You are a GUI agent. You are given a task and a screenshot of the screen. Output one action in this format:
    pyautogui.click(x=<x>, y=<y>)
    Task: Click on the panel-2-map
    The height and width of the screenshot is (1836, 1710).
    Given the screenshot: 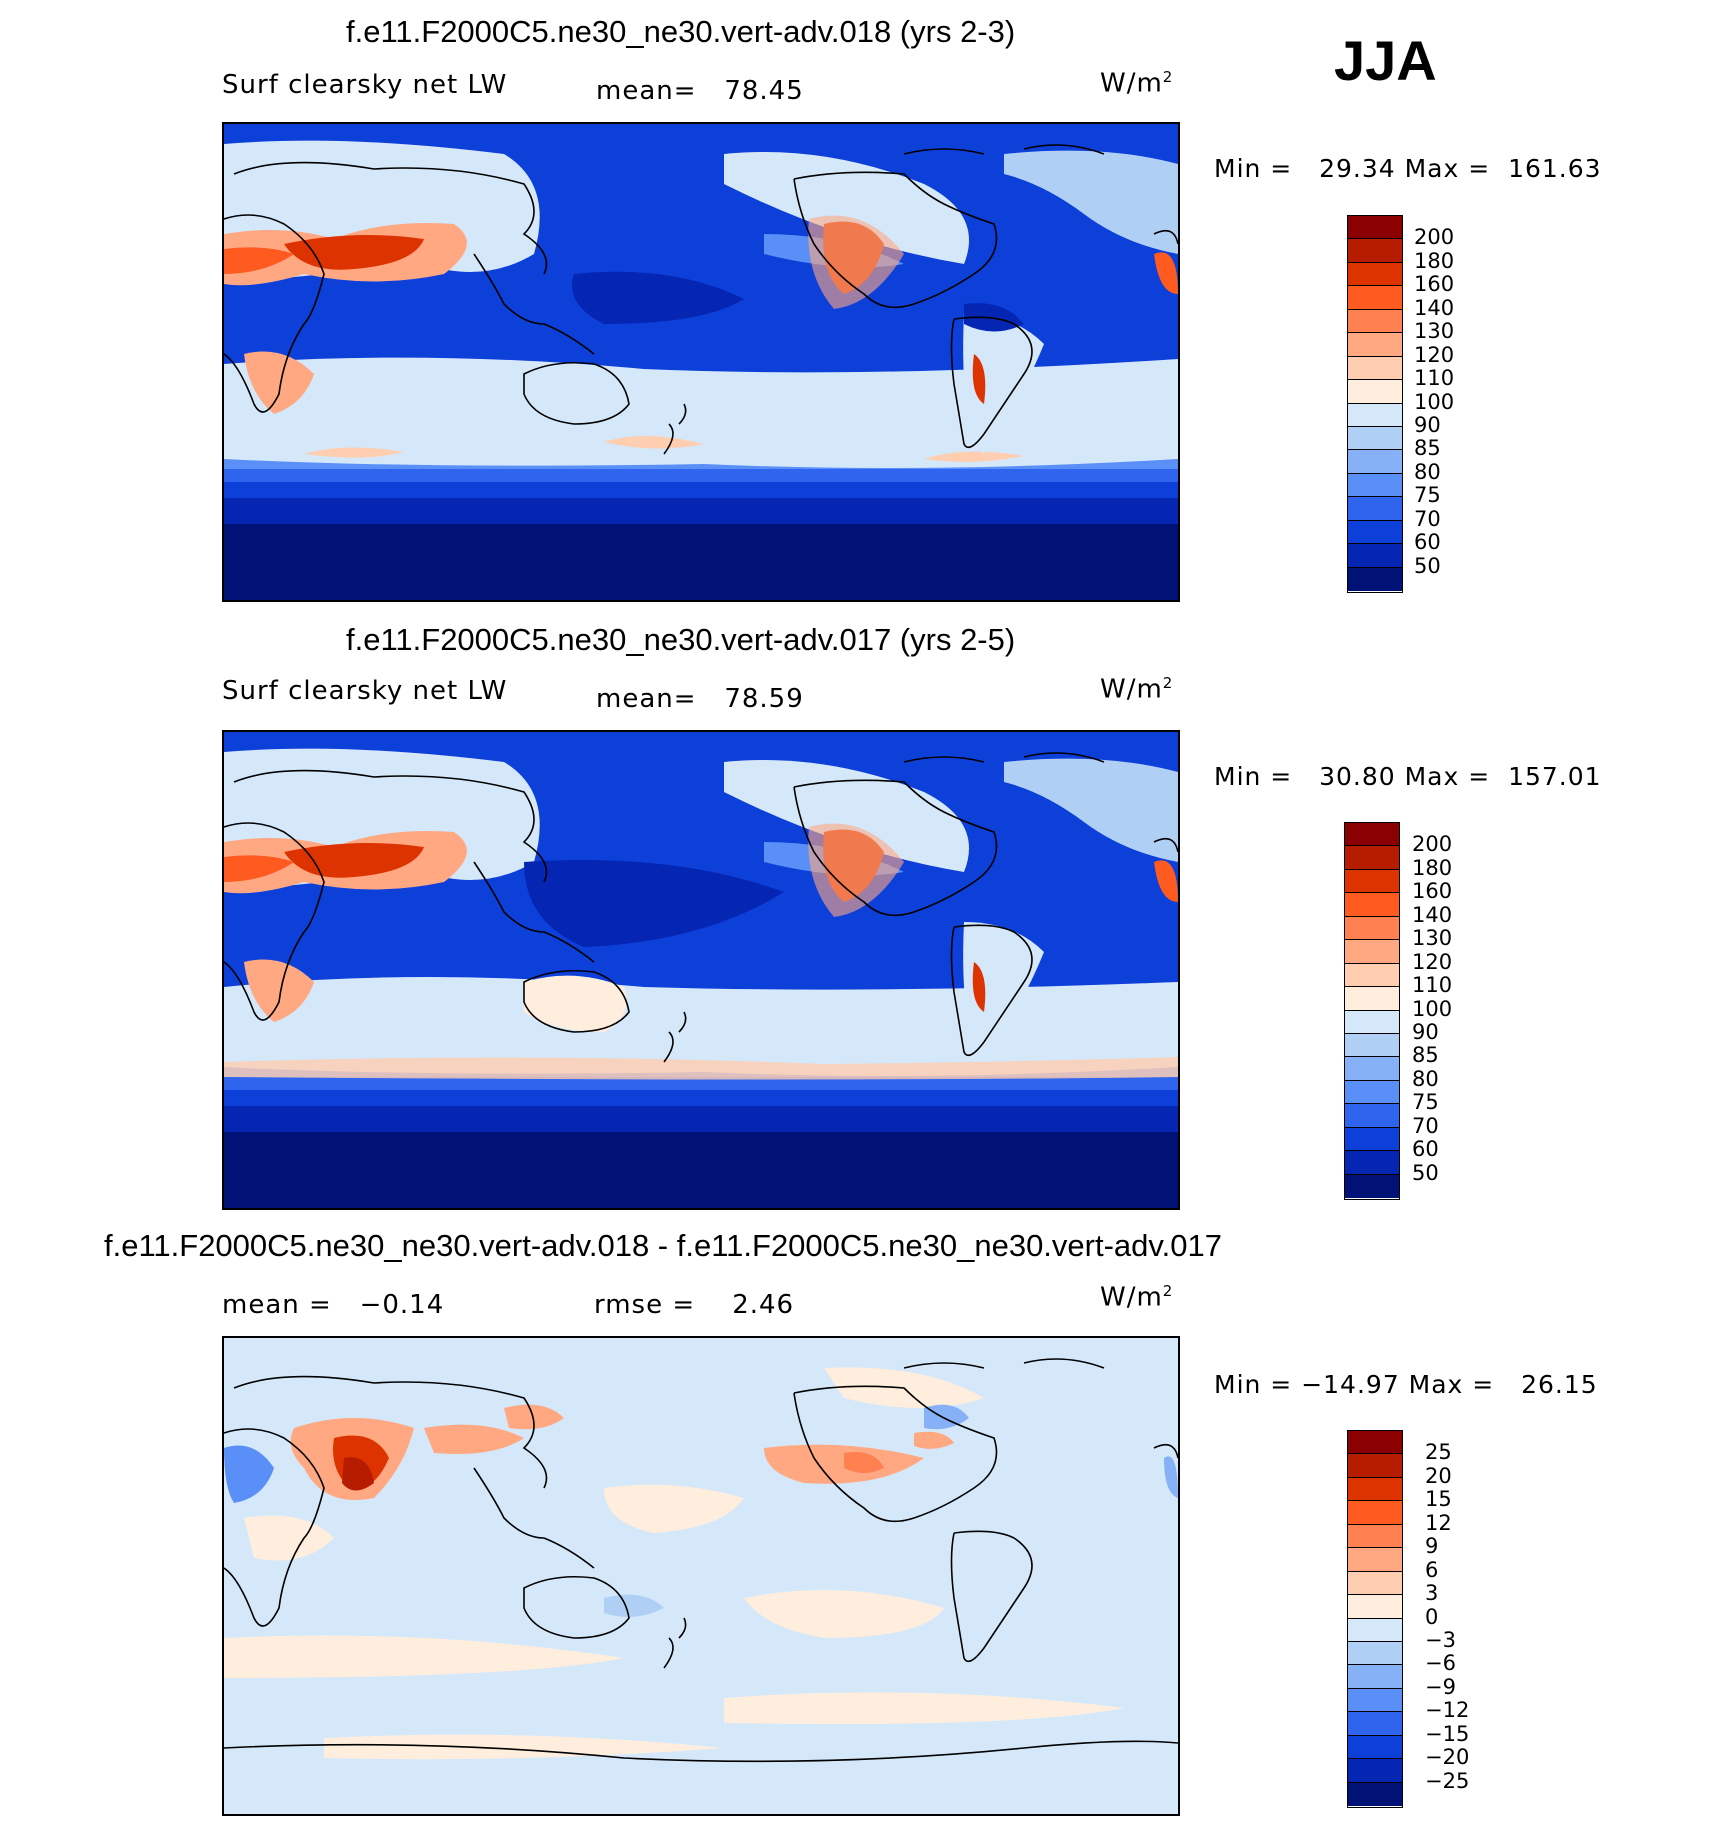 What is the action you would take?
    pyautogui.click(x=701, y=970)
    